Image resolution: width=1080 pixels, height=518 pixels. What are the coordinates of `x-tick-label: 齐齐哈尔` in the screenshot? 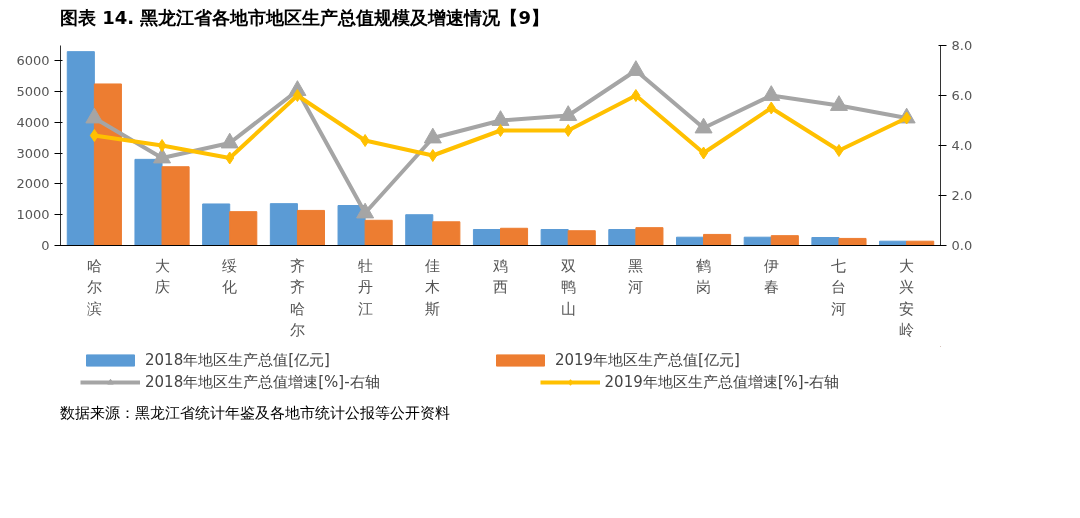 It's located at (297, 297).